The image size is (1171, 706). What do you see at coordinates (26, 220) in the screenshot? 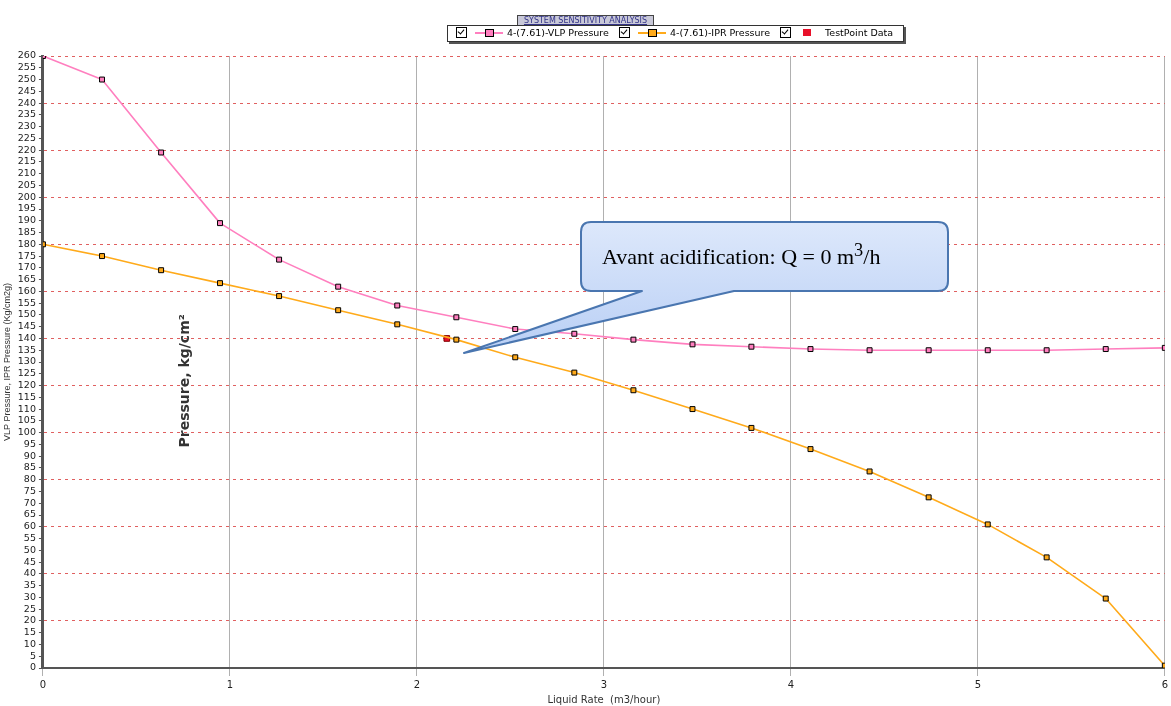
I see `y-tick-label: 190` at bounding box center [26, 220].